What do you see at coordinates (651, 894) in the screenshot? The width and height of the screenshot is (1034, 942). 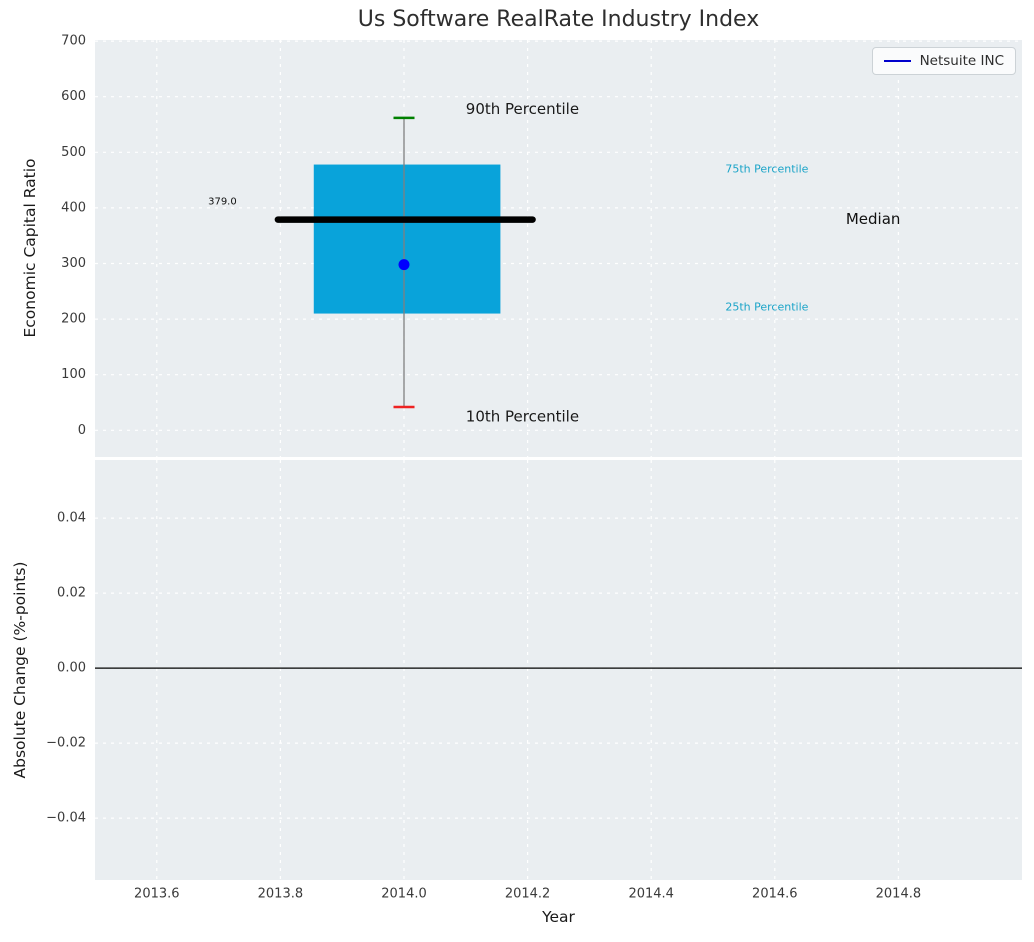 I see `x-tick-label: 2014.4` at bounding box center [651, 894].